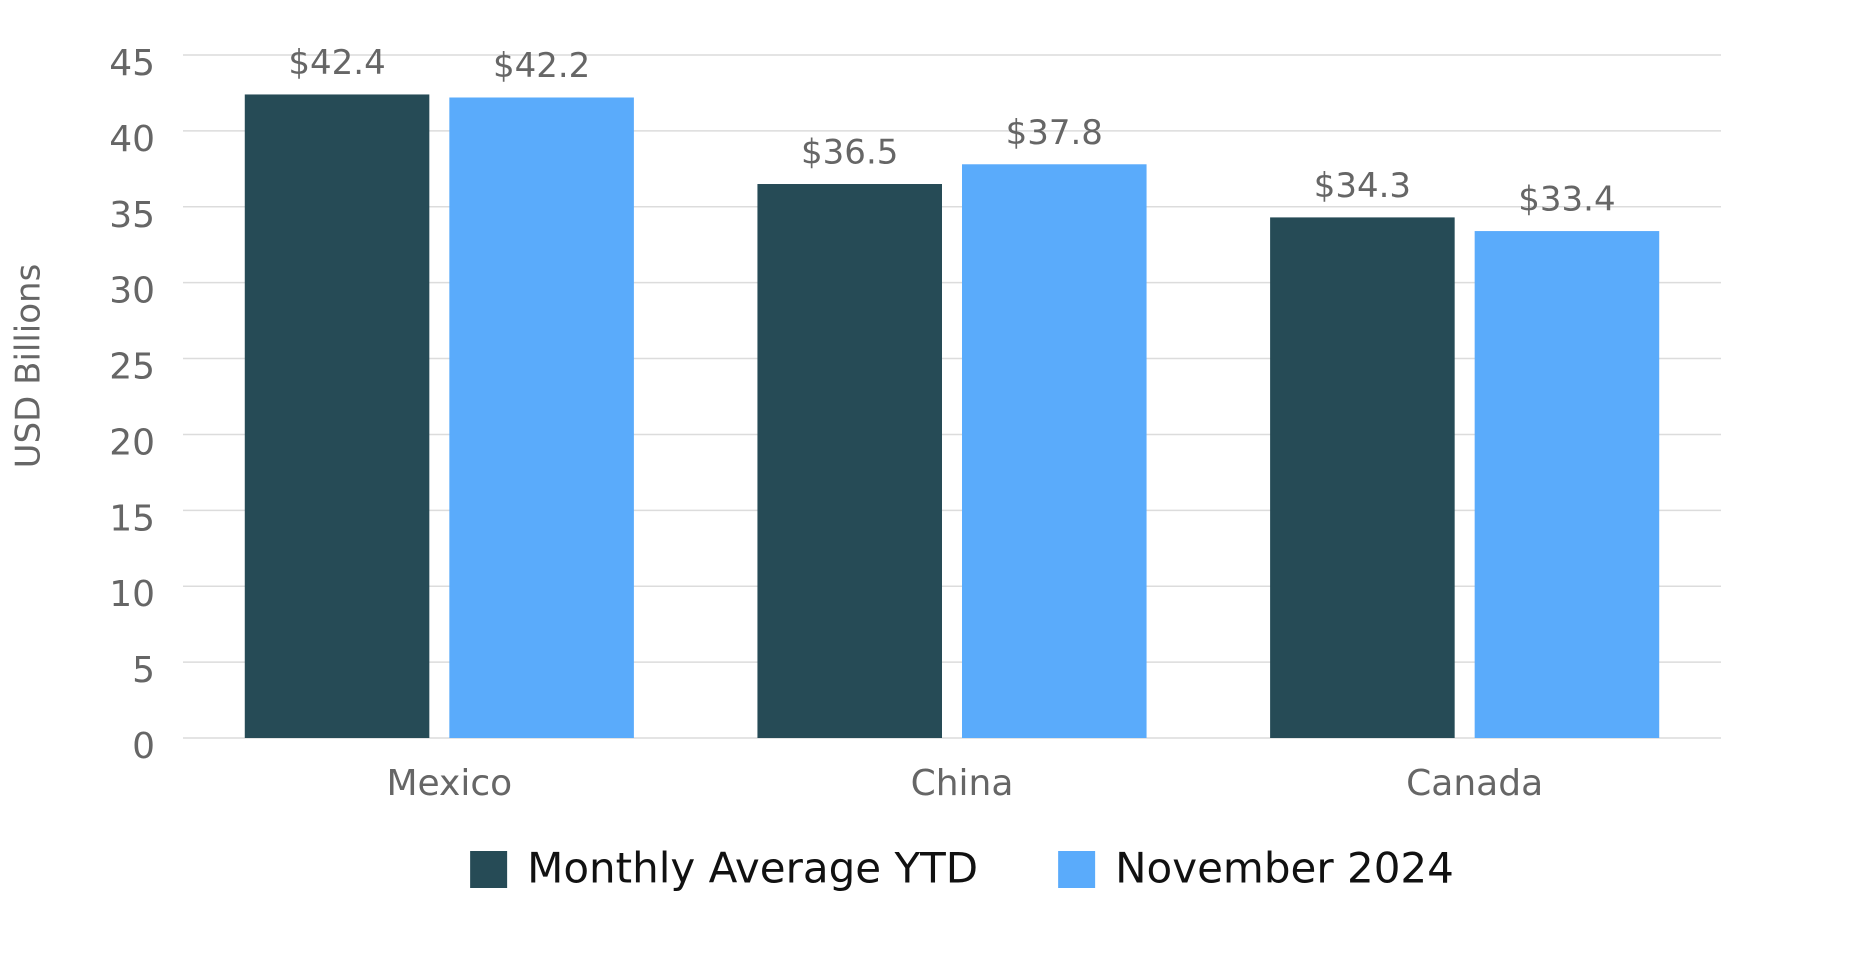 Image resolution: width=1875 pixels, height=954 pixels. What do you see at coordinates (541, 66) in the screenshot?
I see `value-label: $42.2` at bounding box center [541, 66].